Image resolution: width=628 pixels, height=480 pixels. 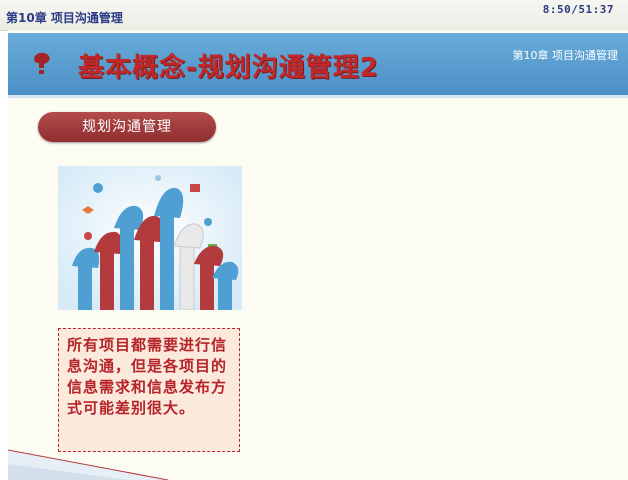 I want to click on description-box: 所有项目都需要进行信息沟通，但是各项目的信息需求和信息发布方式可能差别很大。, so click(x=149, y=390).